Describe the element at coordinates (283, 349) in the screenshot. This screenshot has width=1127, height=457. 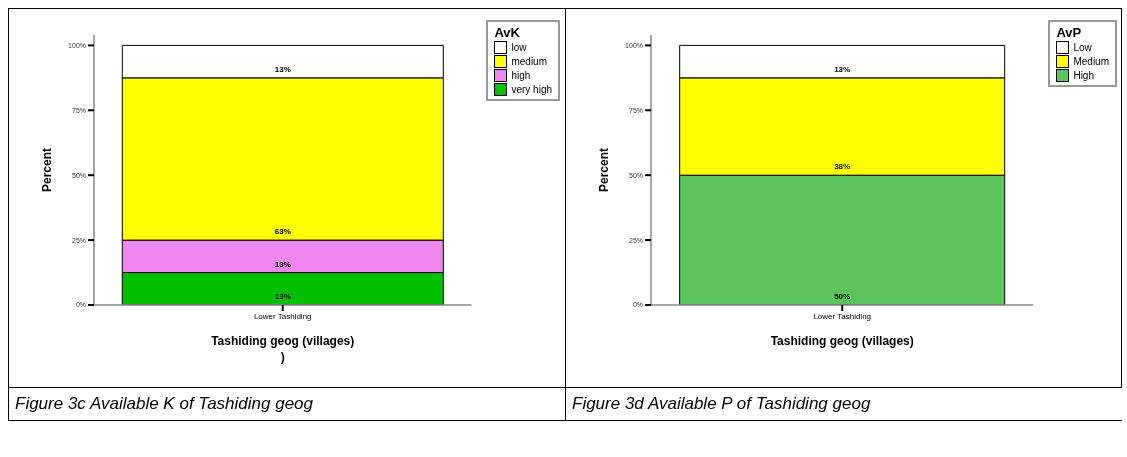
I see `x-axis-title: Tashiding geog (villages) )` at that location.